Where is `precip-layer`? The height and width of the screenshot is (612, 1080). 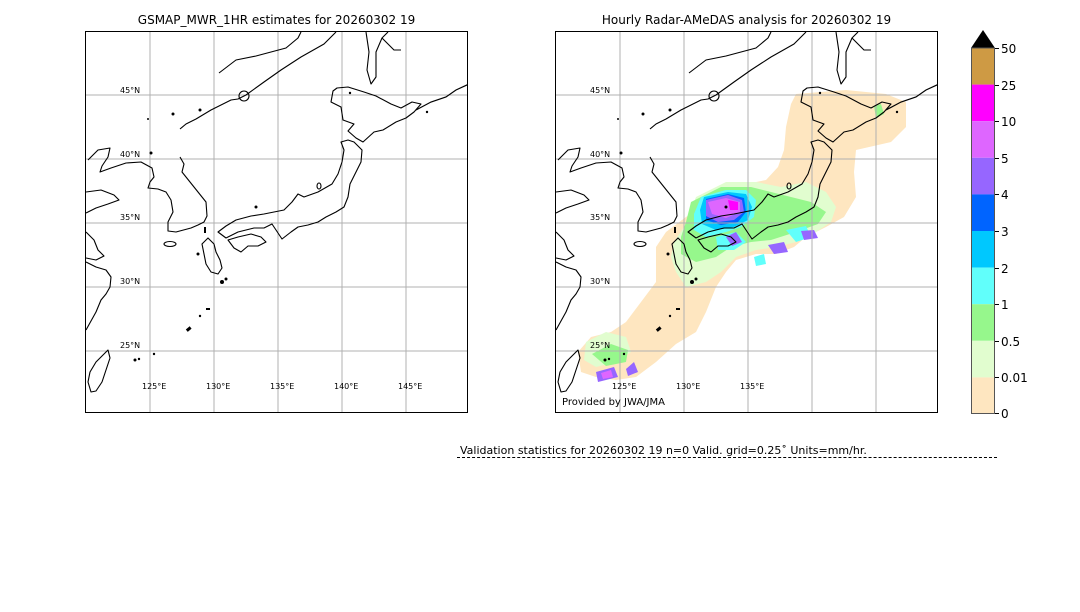 precip-layer is located at coordinates (742, 236).